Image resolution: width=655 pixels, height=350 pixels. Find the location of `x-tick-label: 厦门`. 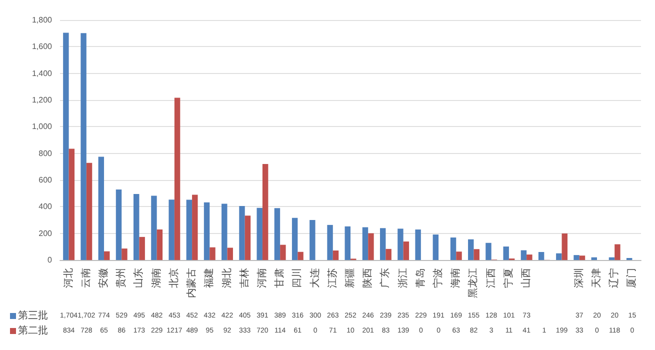

x-tick-label: 厦门 is located at coordinates (632, 278).